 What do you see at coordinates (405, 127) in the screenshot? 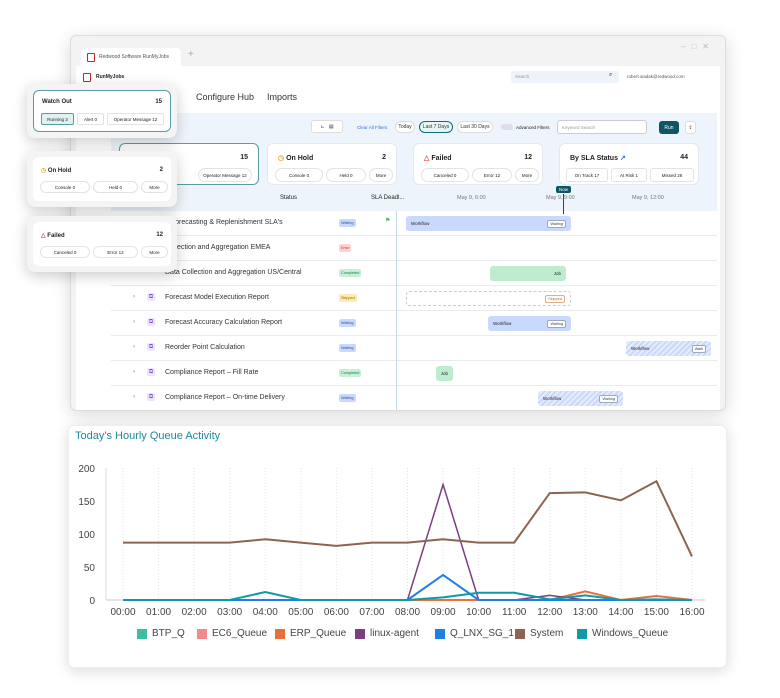
I see `today-button: Today` at bounding box center [405, 127].